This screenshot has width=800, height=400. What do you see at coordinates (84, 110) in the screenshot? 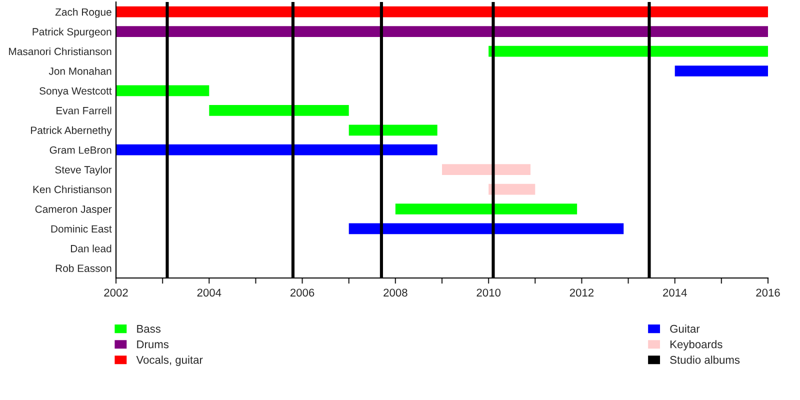
I see `y-tick-label: Evan Farrell` at bounding box center [84, 110].